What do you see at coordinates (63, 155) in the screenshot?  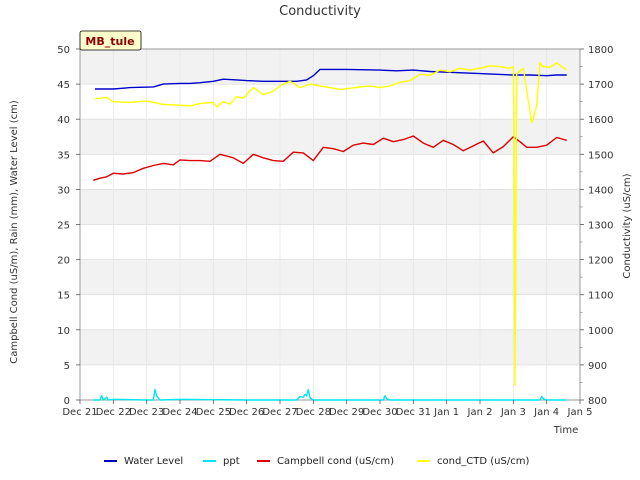 I see `y-left-tick-label: 35` at bounding box center [63, 155].